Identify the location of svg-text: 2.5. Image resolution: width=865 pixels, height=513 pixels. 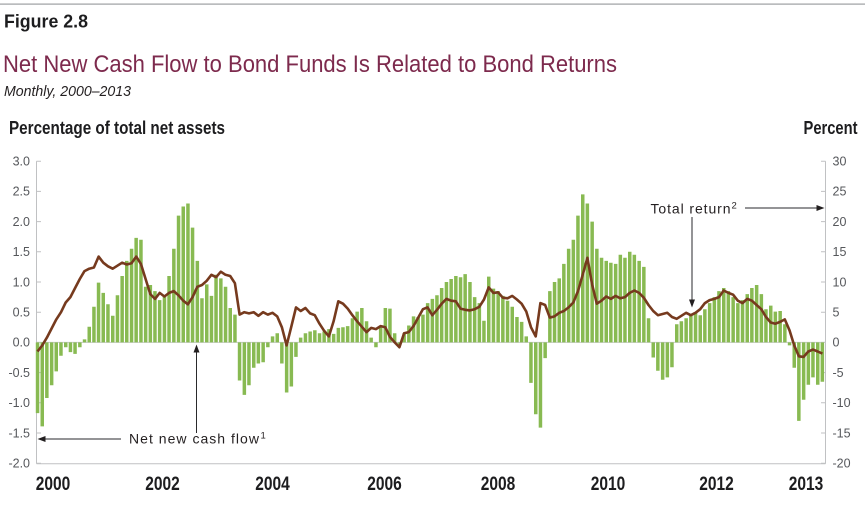
(21, 192).